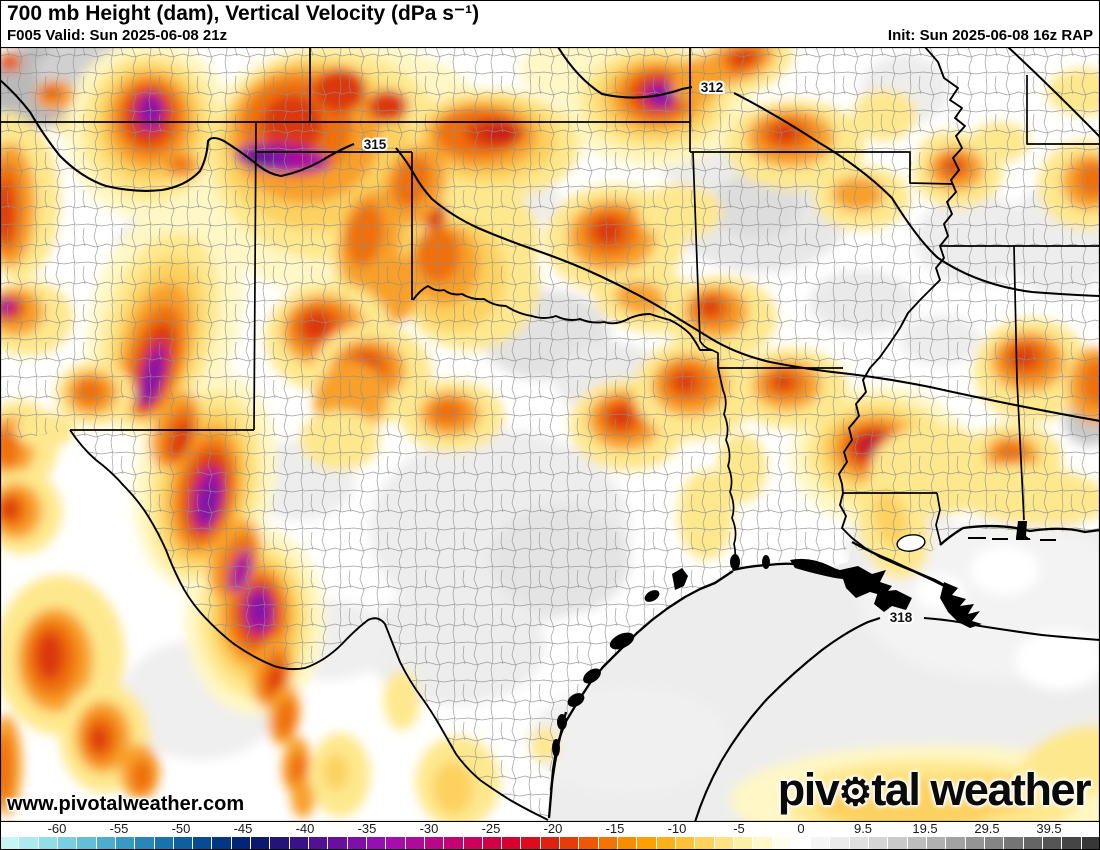 The height and width of the screenshot is (850, 1100). Describe the element at coordinates (550, 843) in the screenshot. I see `colorbar-cells` at that location.